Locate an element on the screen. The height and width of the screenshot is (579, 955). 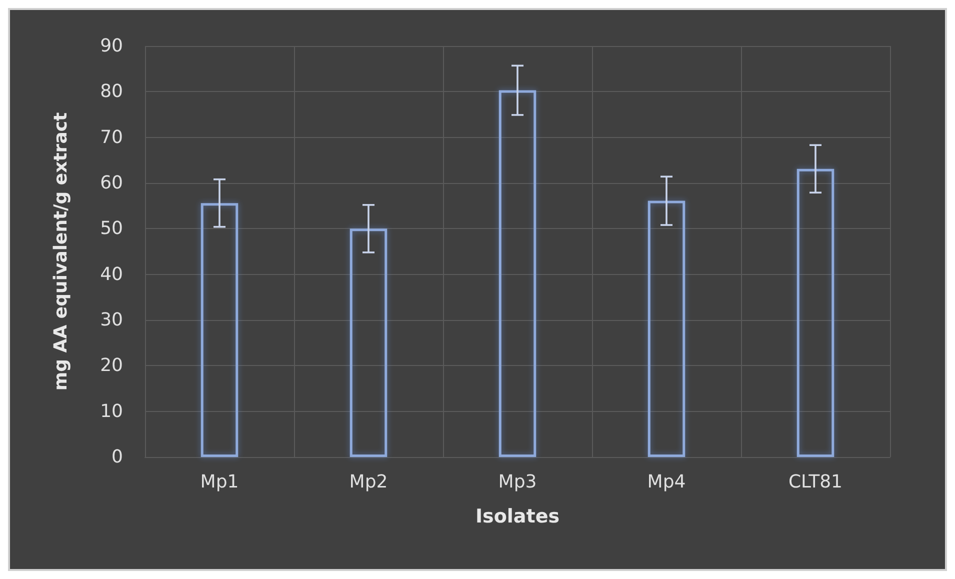
y-tick-label: 90 is located at coordinates (111, 46).